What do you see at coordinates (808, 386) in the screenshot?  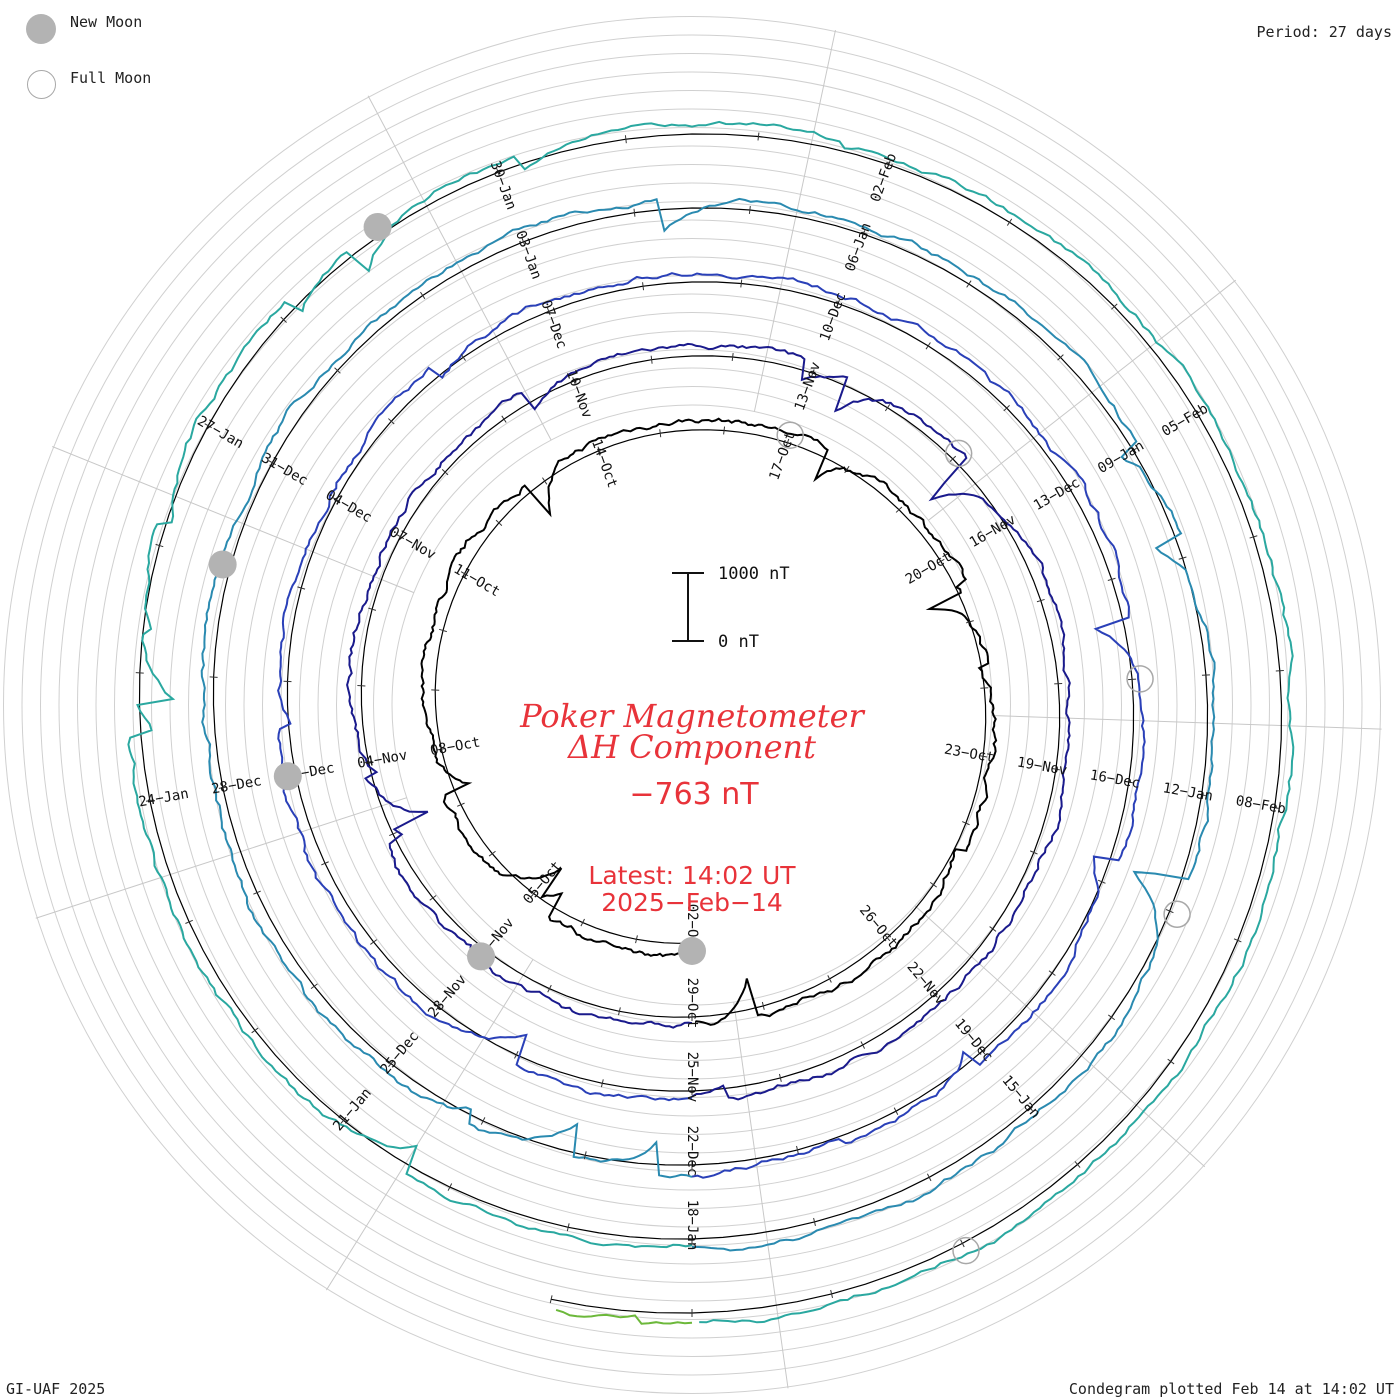 I see `date-label: 13−Nov` at bounding box center [808, 386].